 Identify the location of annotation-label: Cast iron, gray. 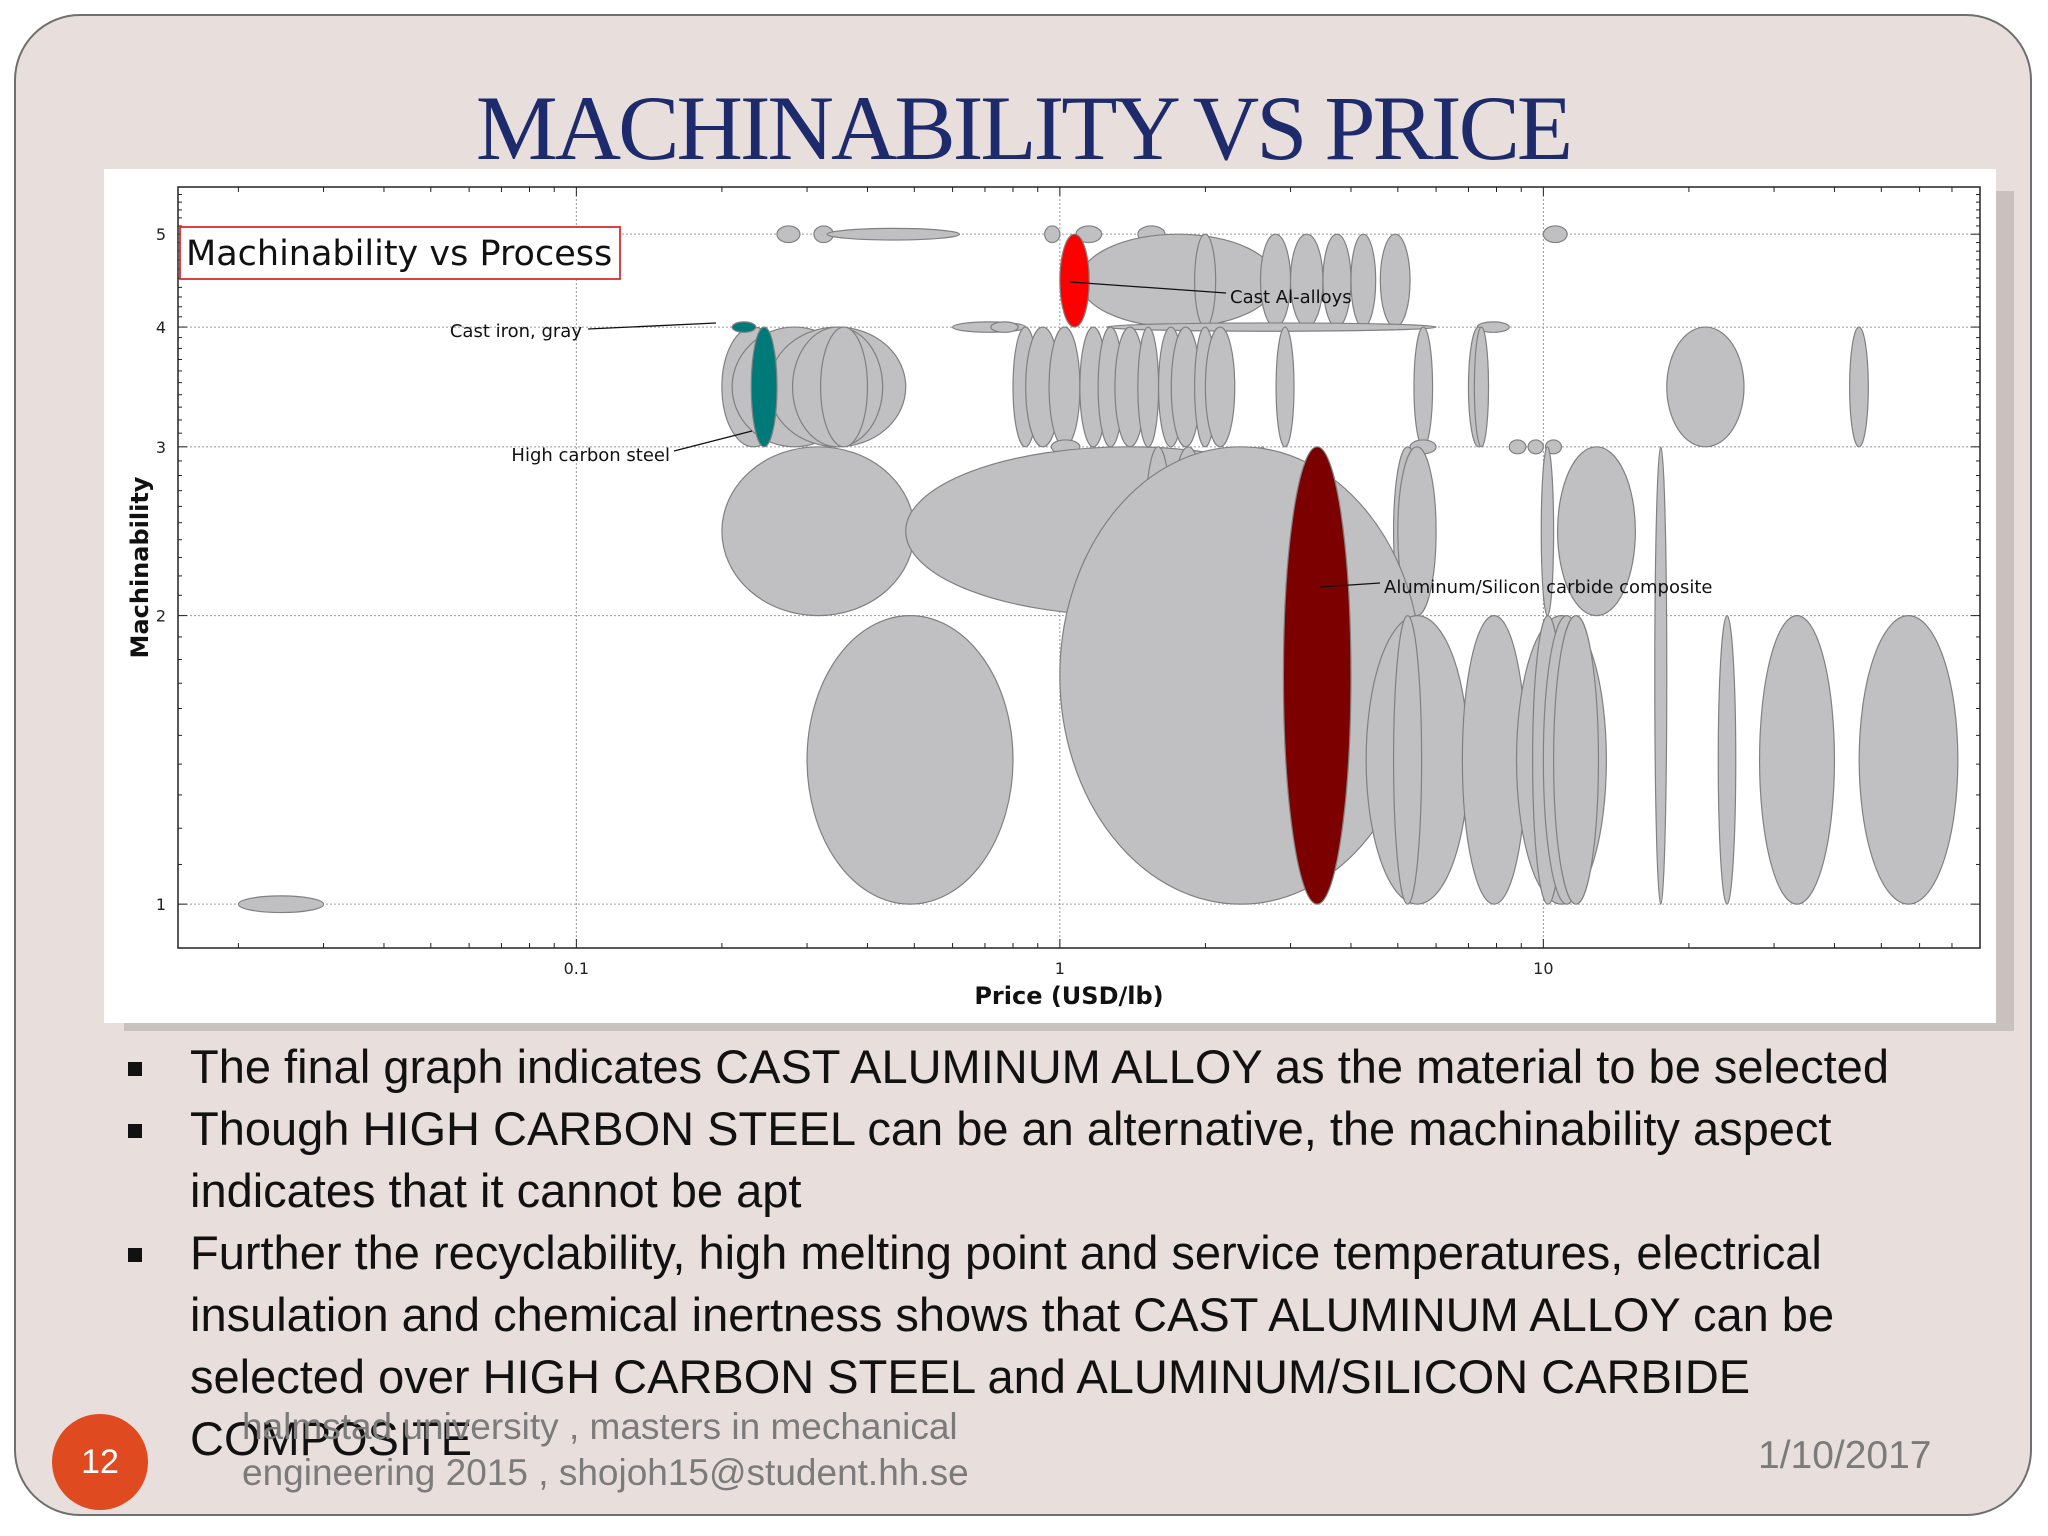
(516, 331).